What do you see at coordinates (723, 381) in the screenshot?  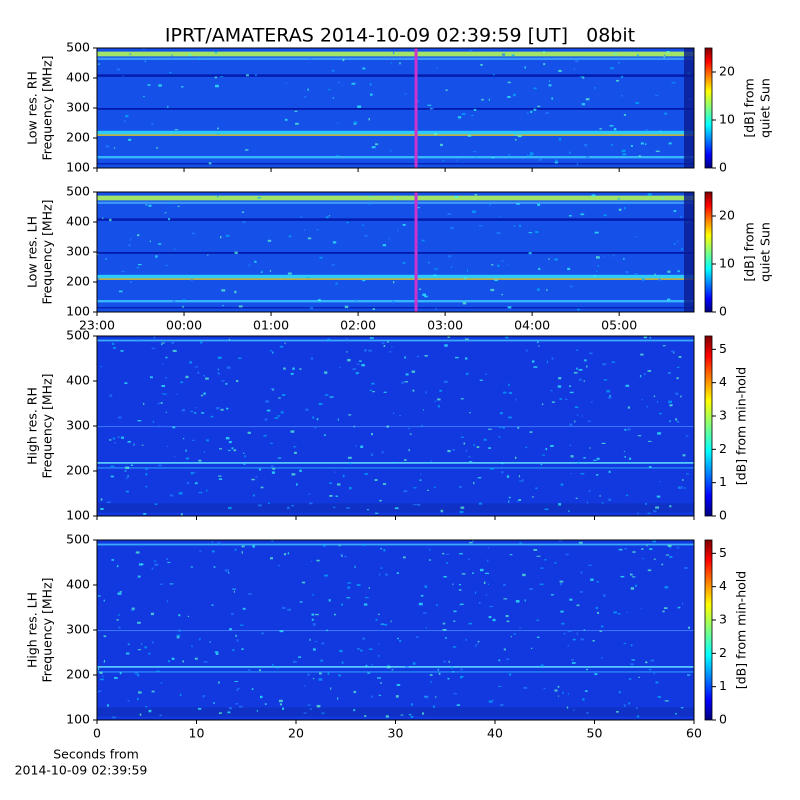 I see `colorbar-tick-label: 4` at bounding box center [723, 381].